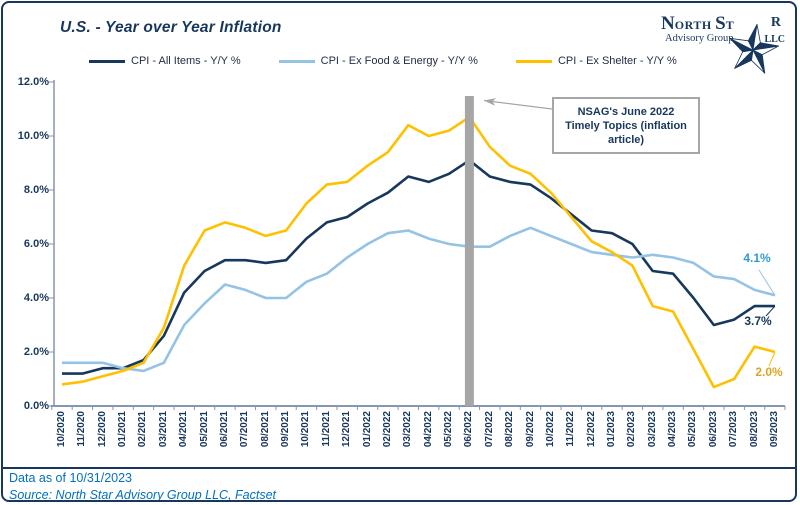 This screenshot has width=800, height=505. What do you see at coordinates (754, 429) in the screenshot?
I see `x-axis-tick-label: 08/2023` at bounding box center [754, 429].